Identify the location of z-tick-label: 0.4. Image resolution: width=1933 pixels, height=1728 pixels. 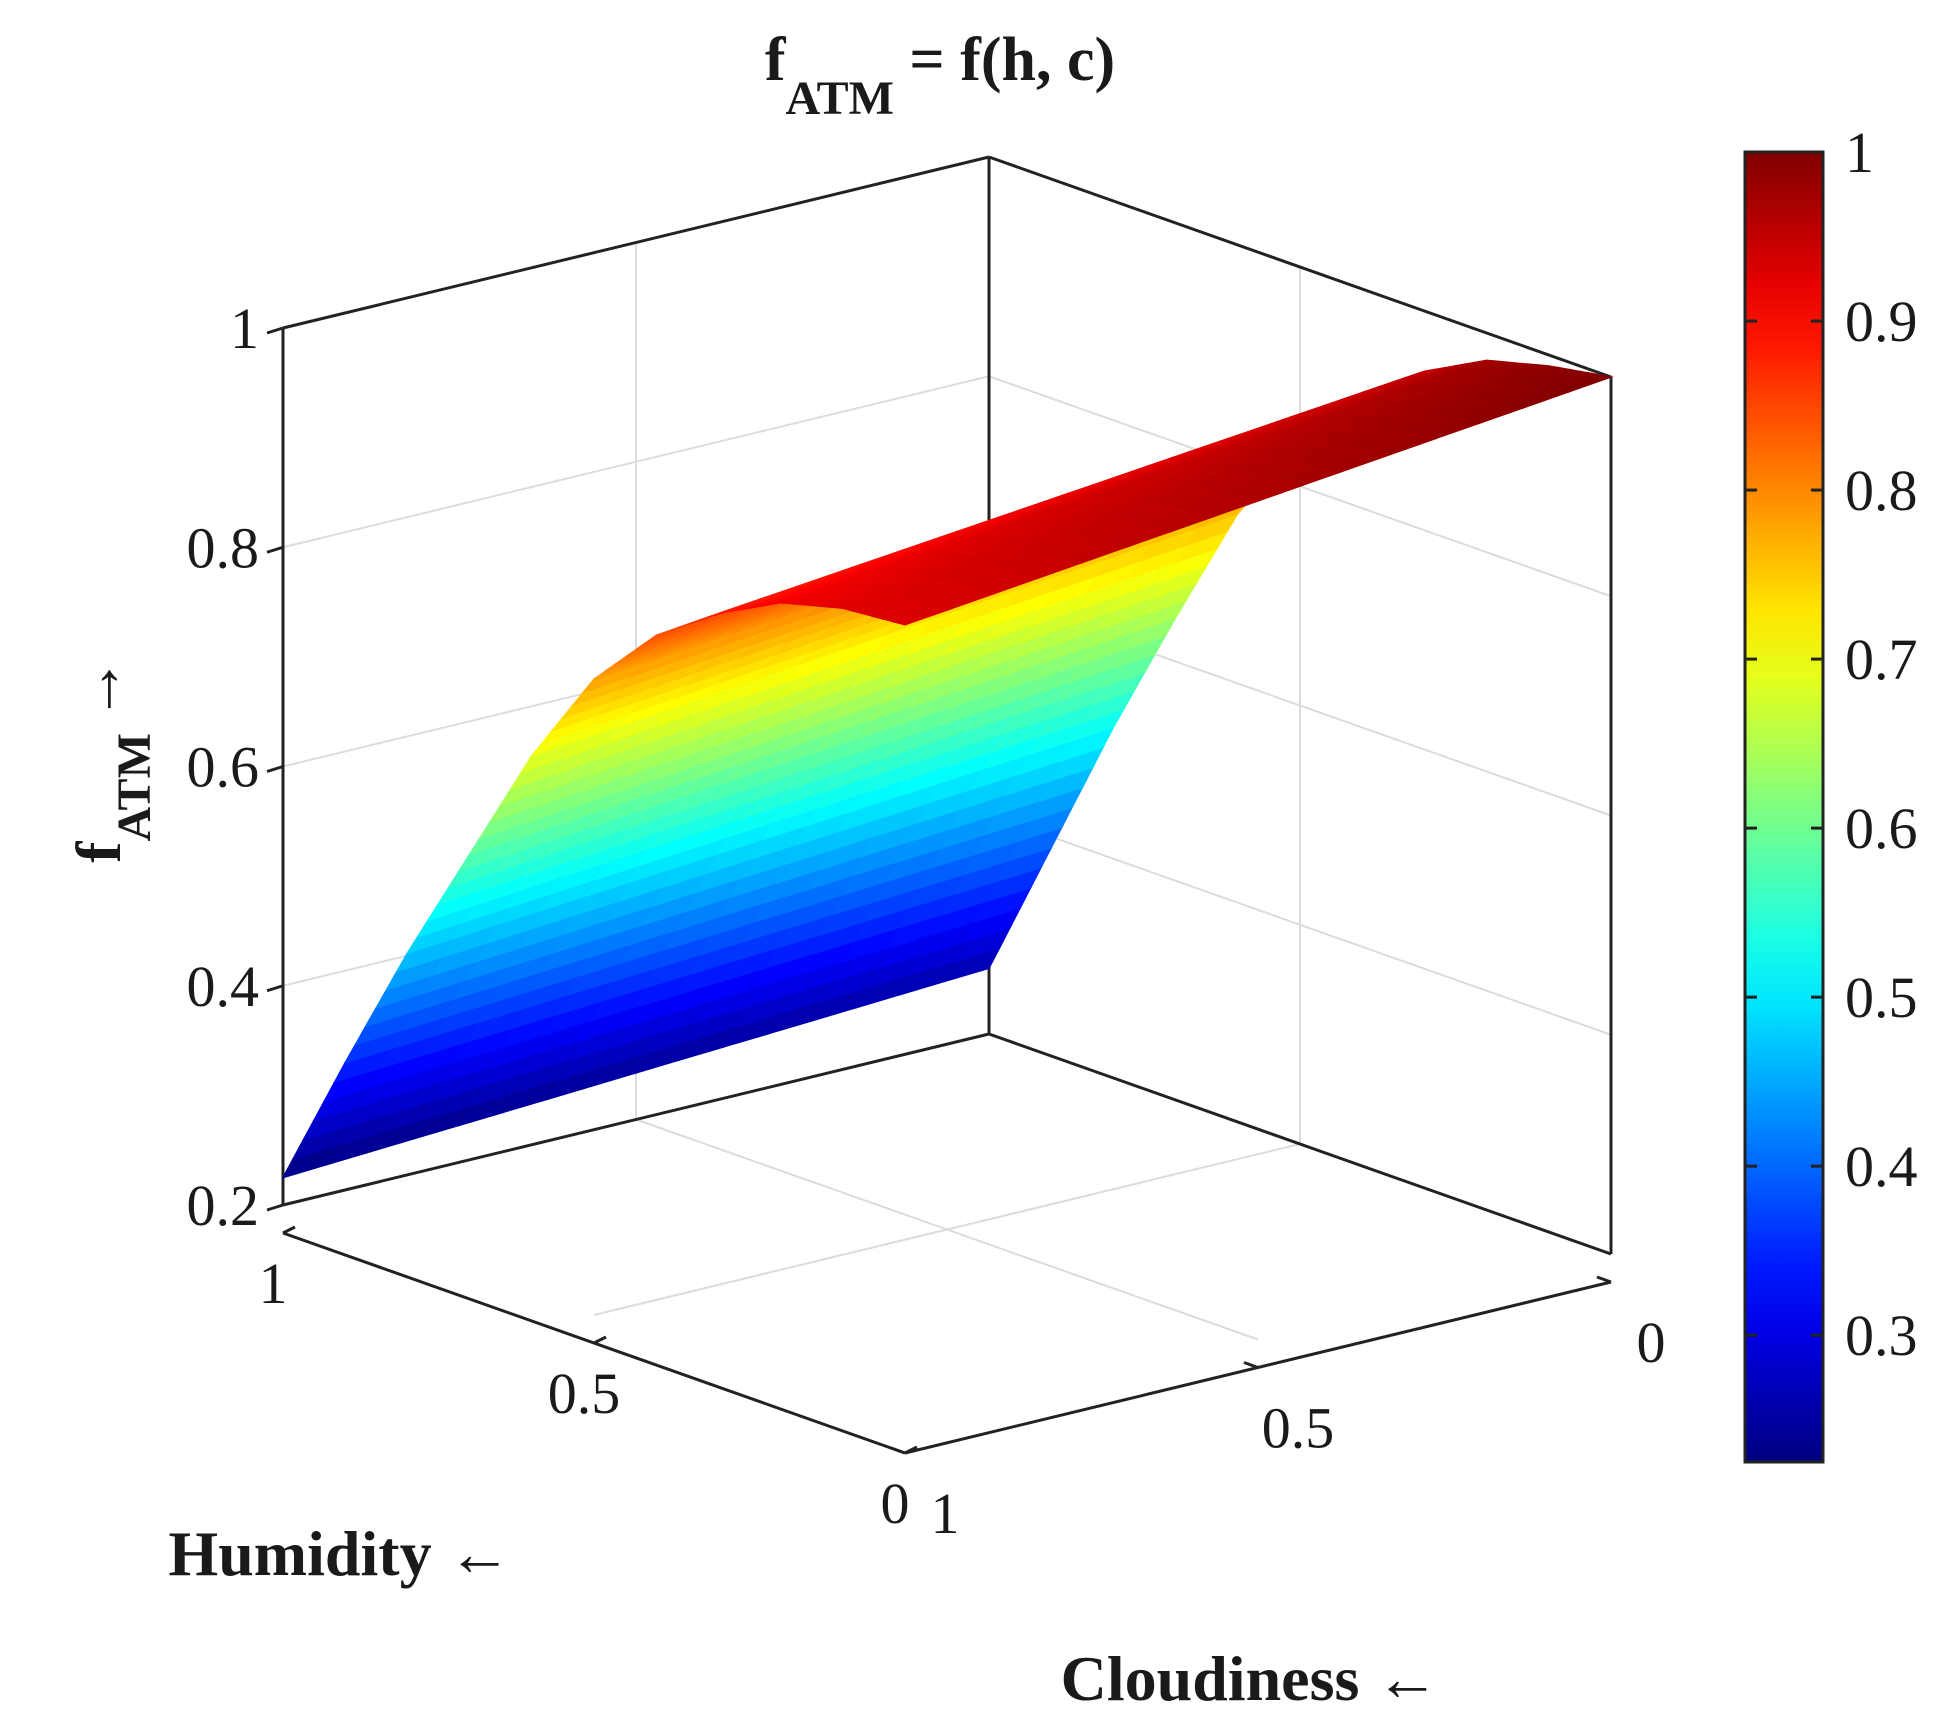
(223, 986).